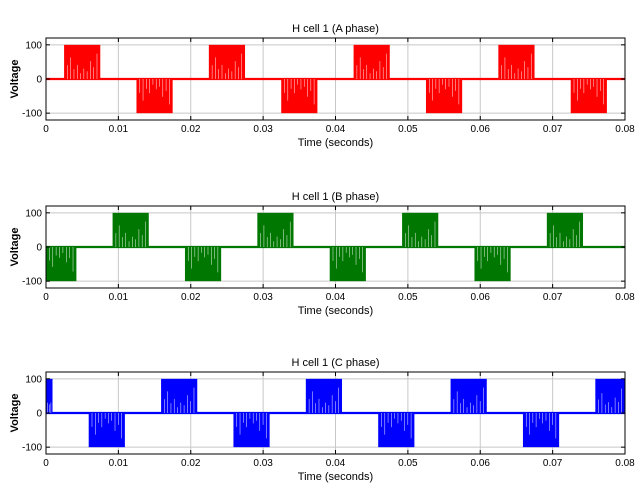 Image resolution: width=637 pixels, height=497 pixels. What do you see at coordinates (335, 29) in the screenshot?
I see `subplot-title: H cell 1 (A phase)` at bounding box center [335, 29].